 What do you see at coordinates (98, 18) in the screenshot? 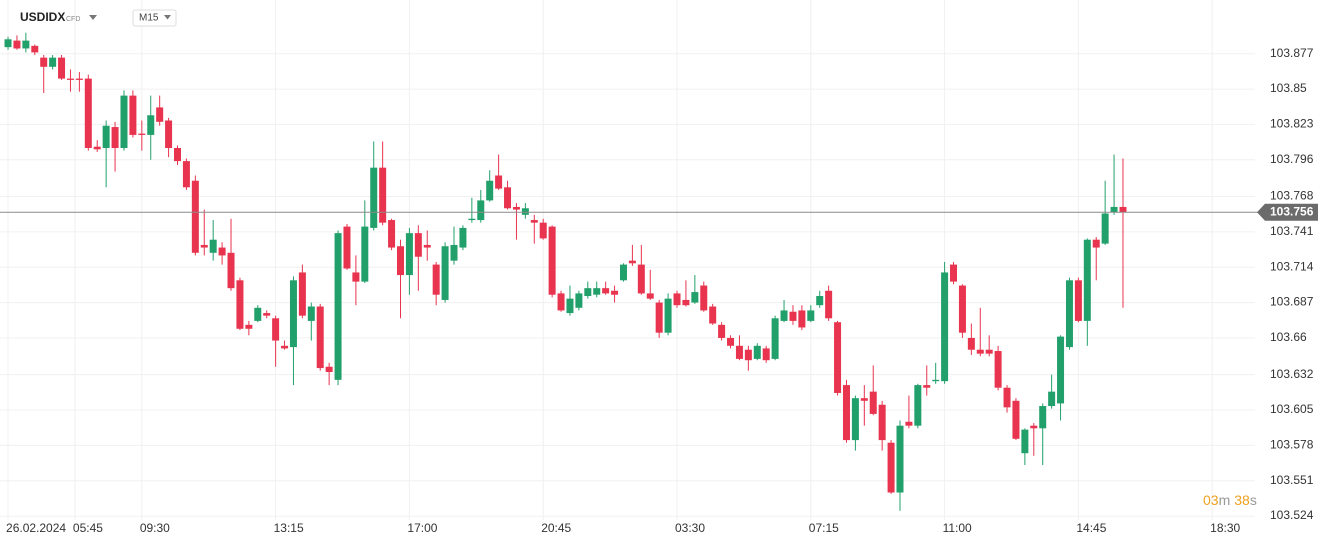
I see `header: USDIDX CFD M15` at bounding box center [98, 18].